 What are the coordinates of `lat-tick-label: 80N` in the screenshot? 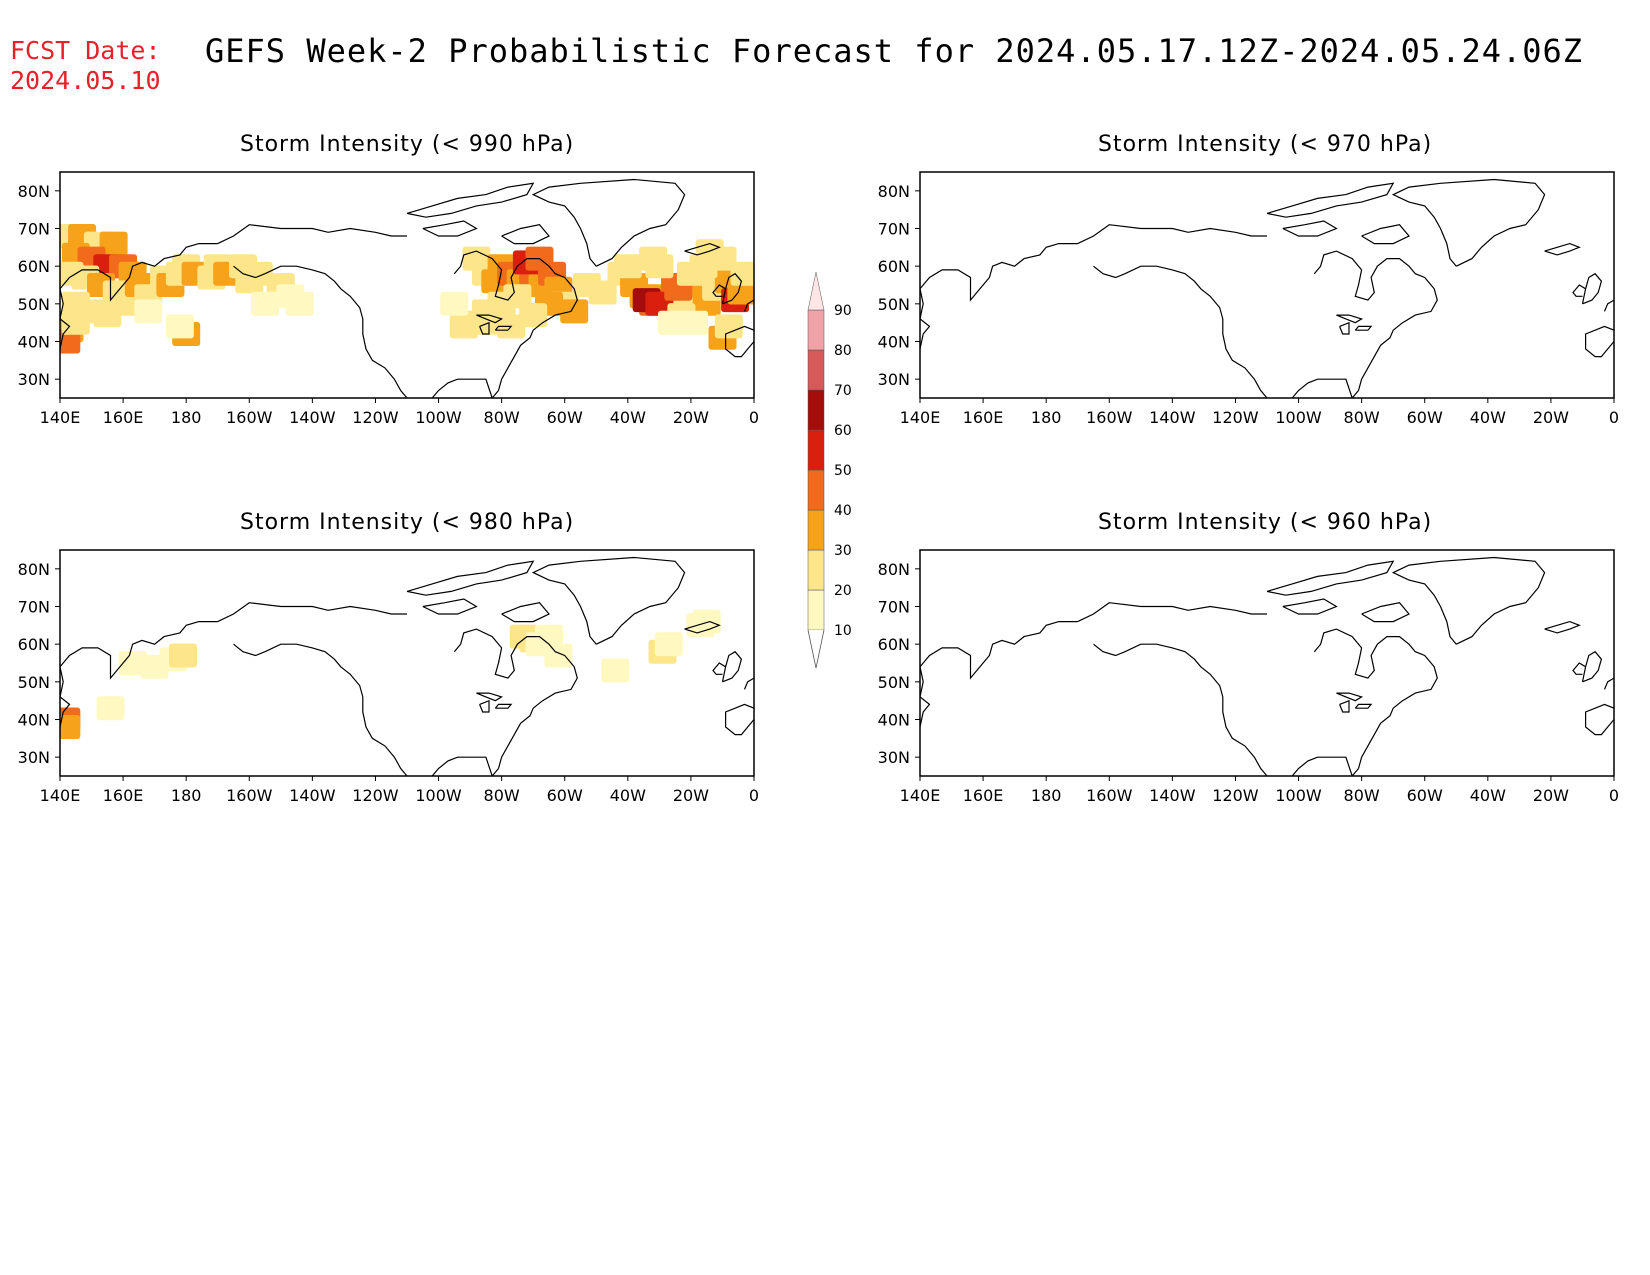 It's located at (894, 569).